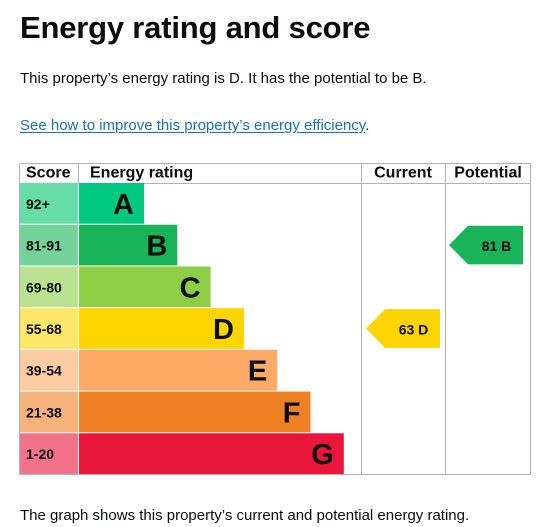 This screenshot has width=558, height=527. What do you see at coordinates (48, 173) in the screenshot?
I see `header-score: Score` at bounding box center [48, 173].